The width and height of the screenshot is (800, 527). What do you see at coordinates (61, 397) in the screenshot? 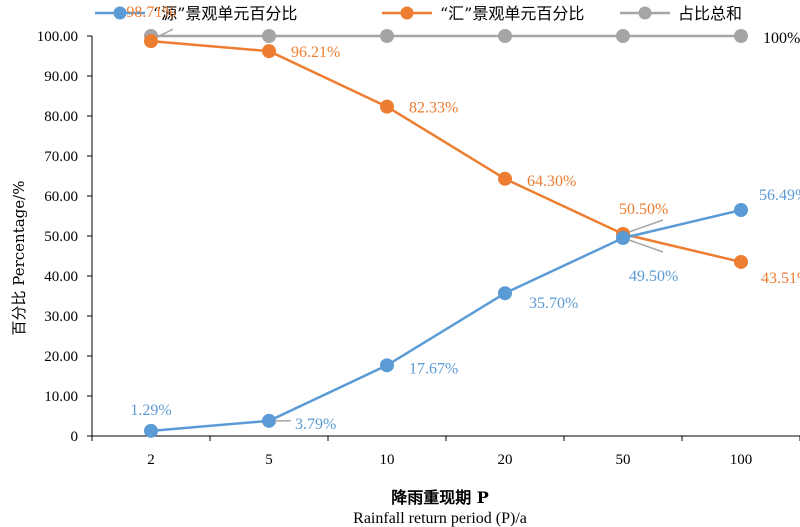
I see `y-tick-label: 10.00` at bounding box center [61, 397].